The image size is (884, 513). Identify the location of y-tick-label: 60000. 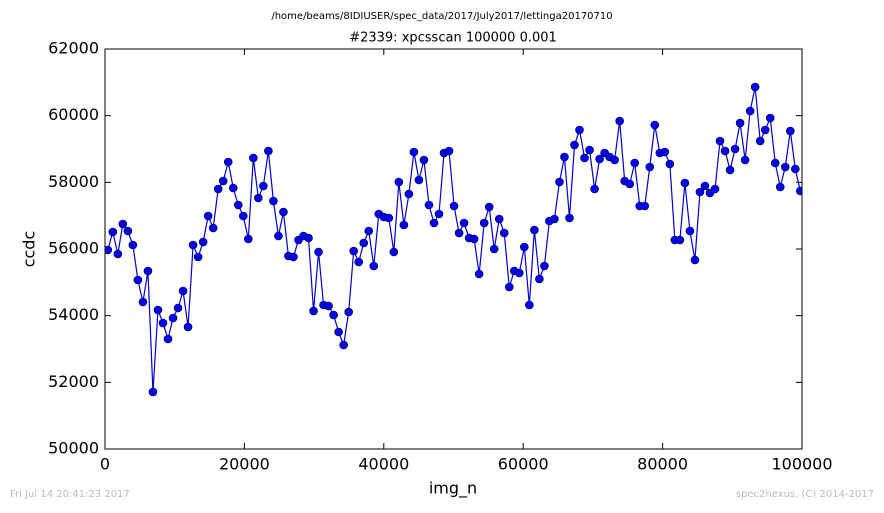
(73, 114).